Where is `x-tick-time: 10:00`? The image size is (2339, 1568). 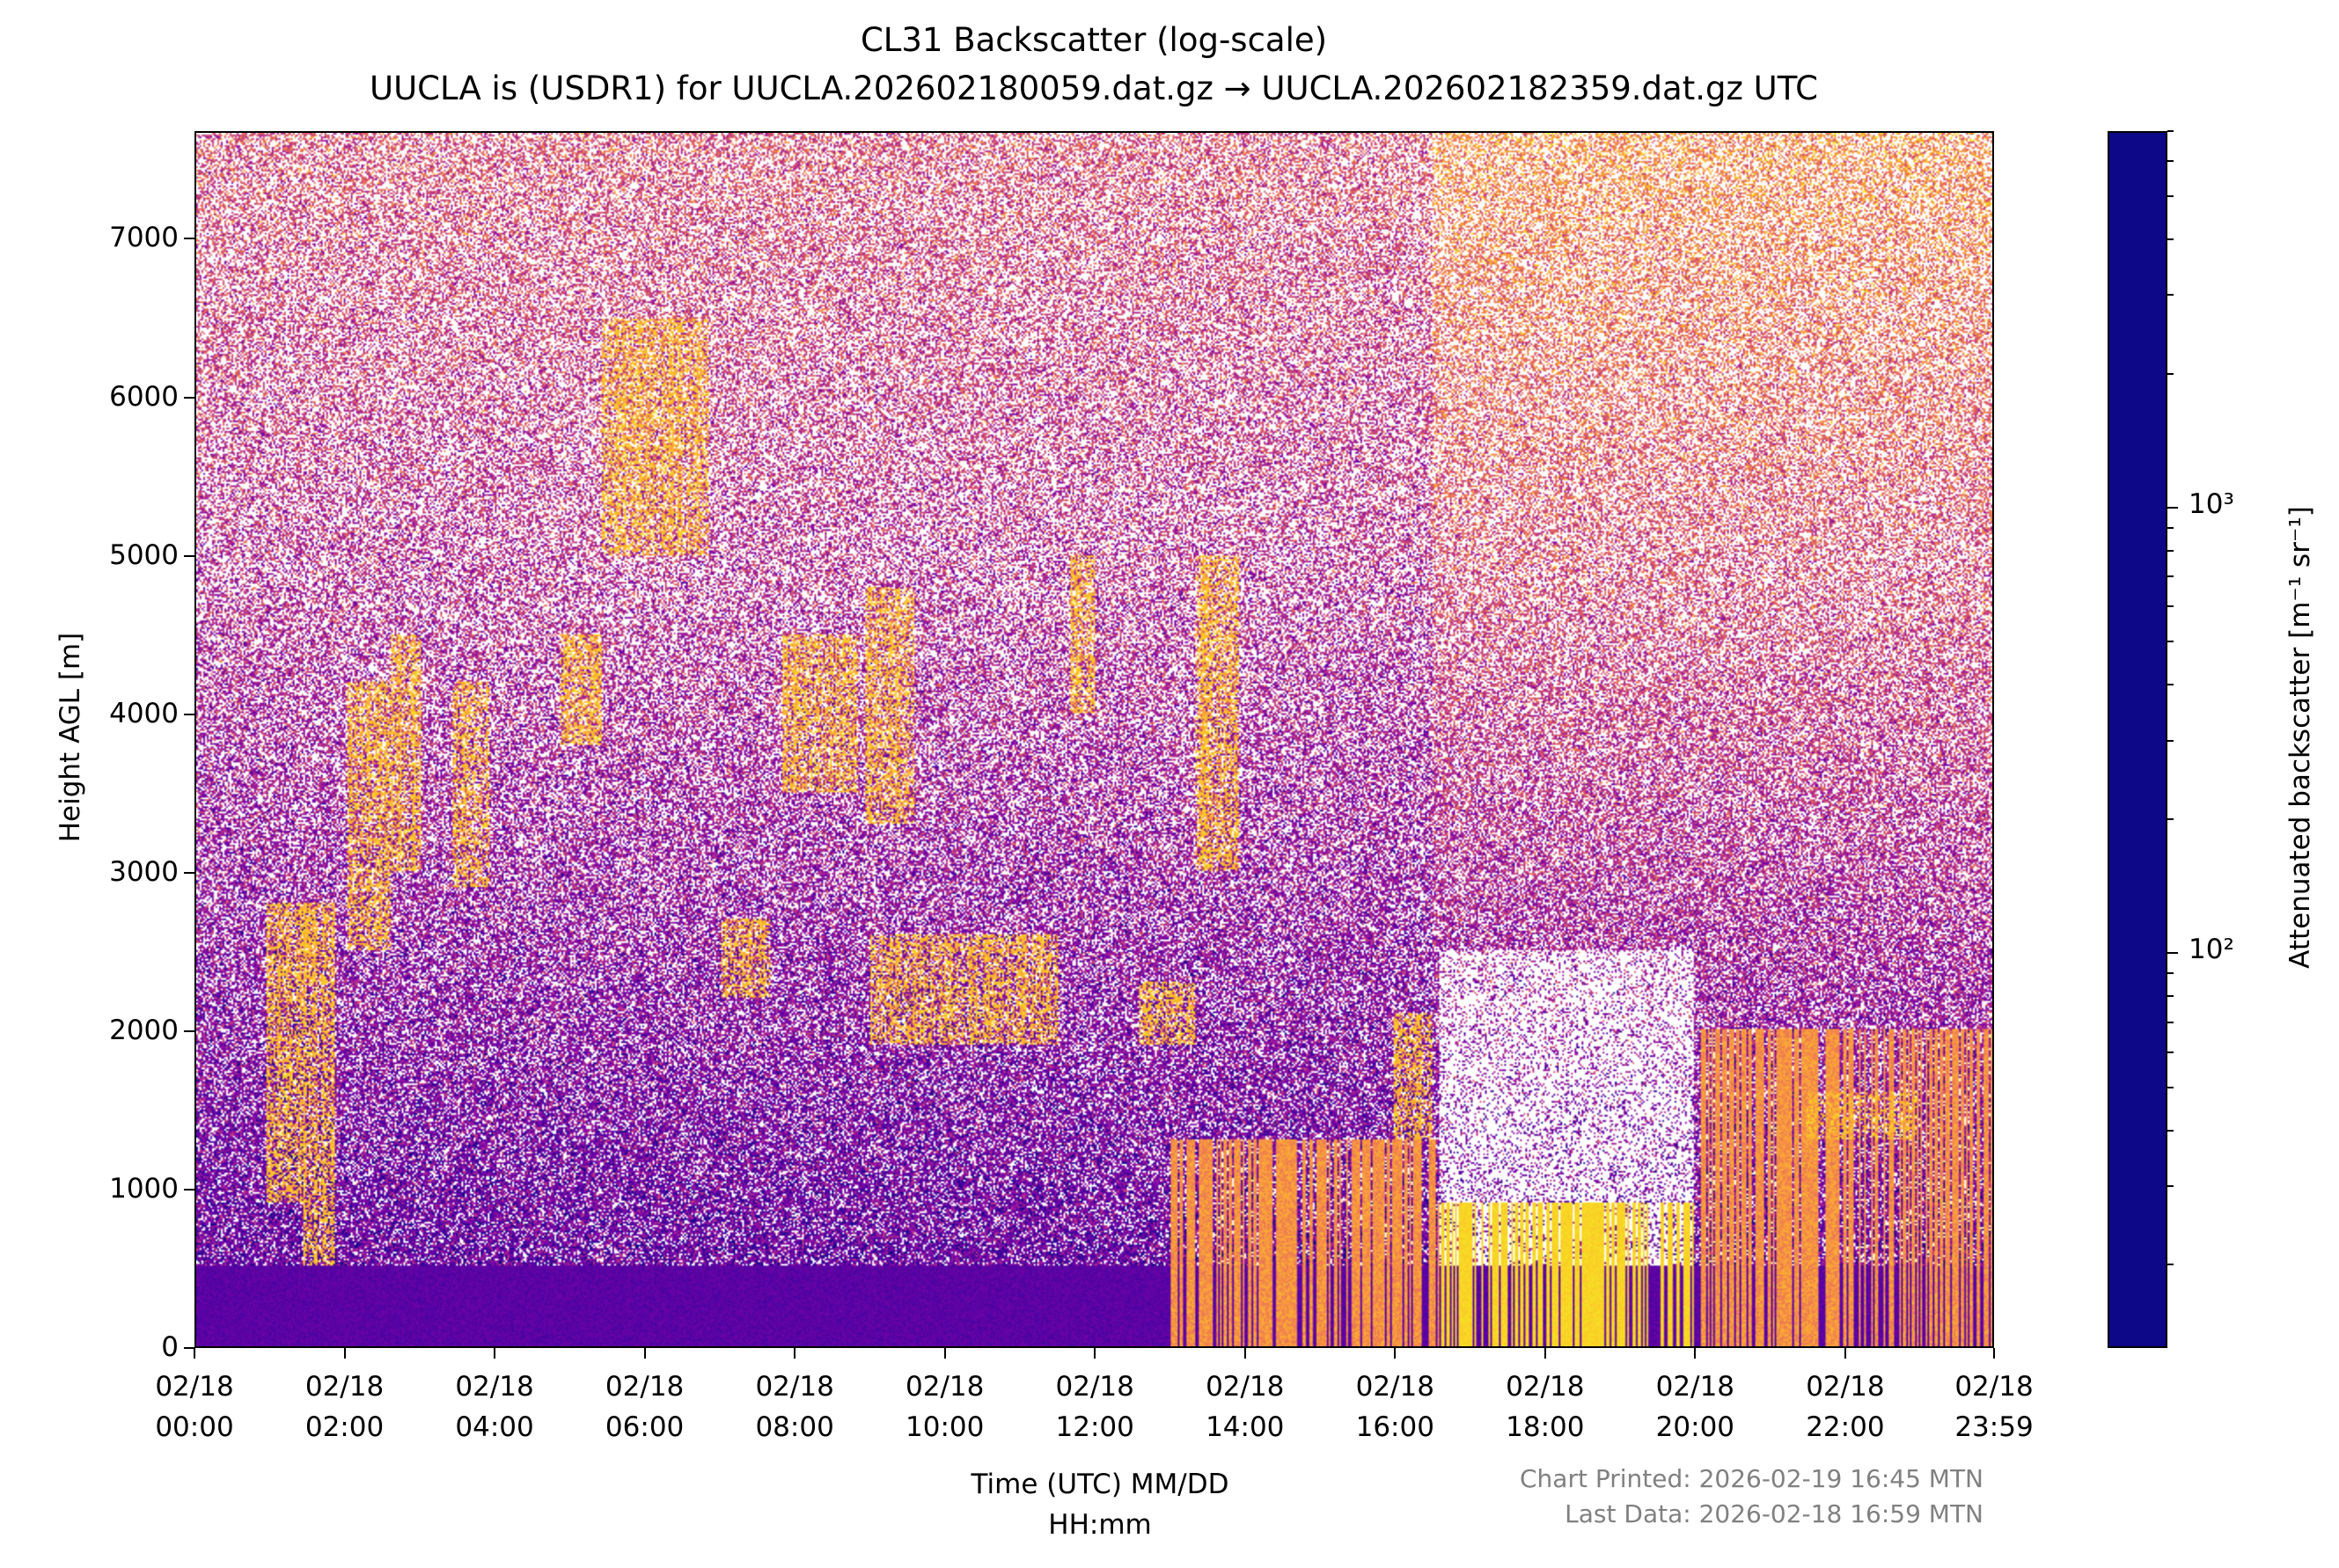 x-tick-time: 10:00 is located at coordinates (945, 1427).